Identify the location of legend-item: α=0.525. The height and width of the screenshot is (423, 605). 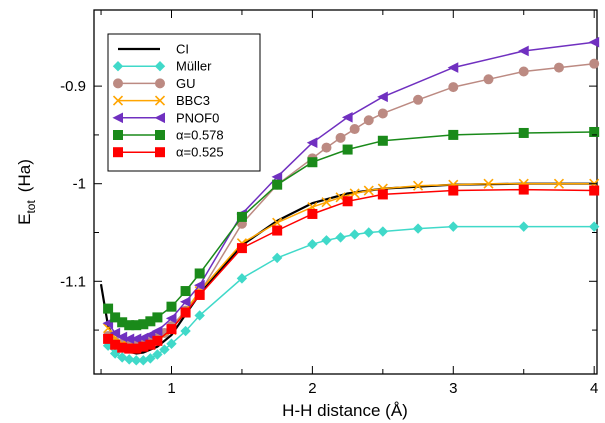
(168, 152).